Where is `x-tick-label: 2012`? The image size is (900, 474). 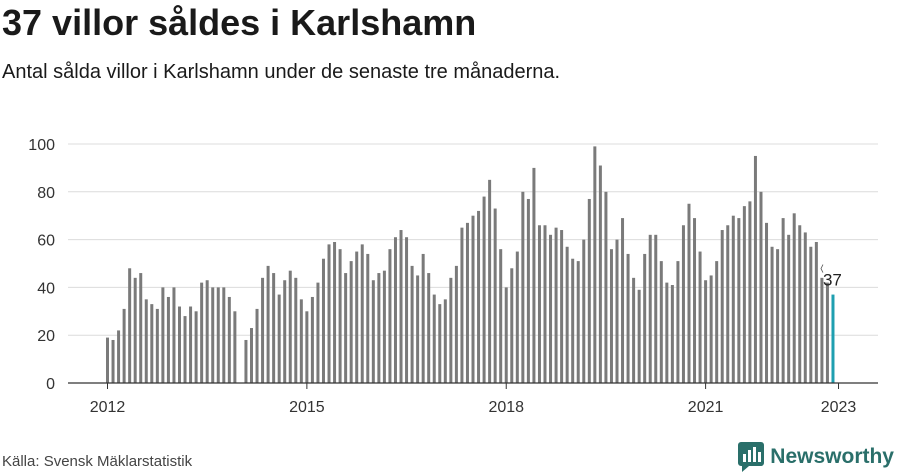 x-tick-label: 2012 is located at coordinates (108, 407).